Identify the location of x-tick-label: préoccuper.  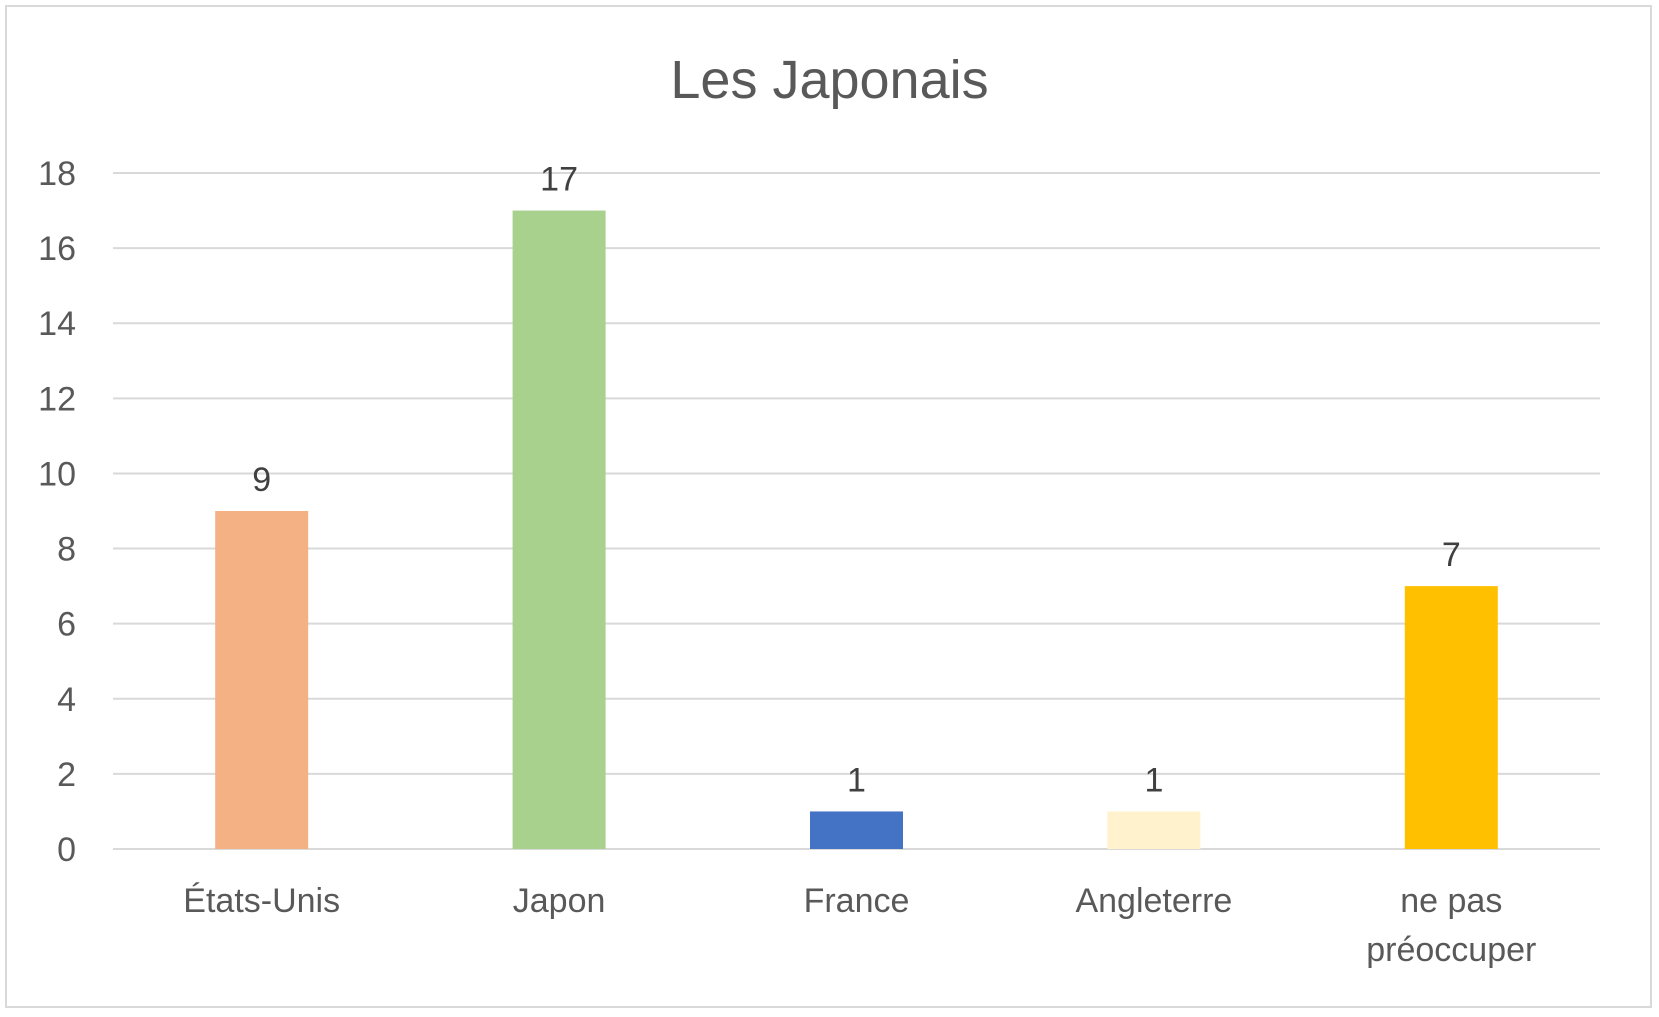
(1451, 950).